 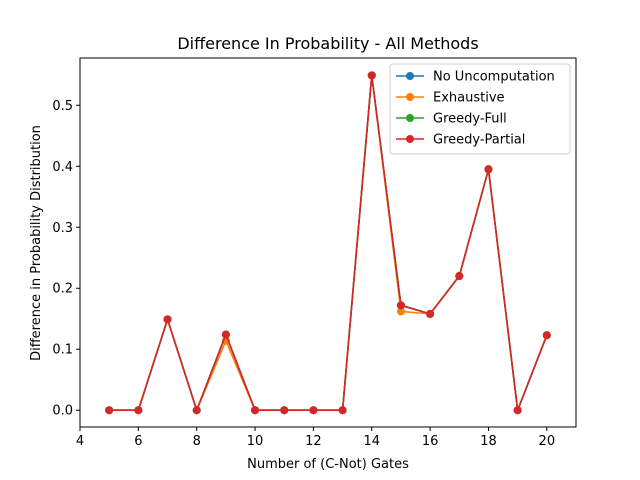 What do you see at coordinates (470, 119) in the screenshot?
I see `legend-label-2: Greedy-Full` at bounding box center [470, 119].